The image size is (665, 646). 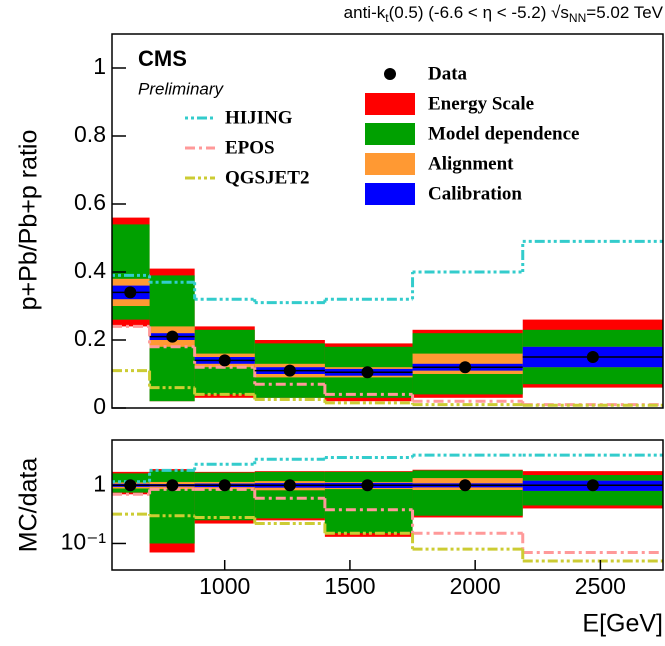 What do you see at coordinates (387, 508) in the screenshot?
I see `plot-area` at bounding box center [387, 508].